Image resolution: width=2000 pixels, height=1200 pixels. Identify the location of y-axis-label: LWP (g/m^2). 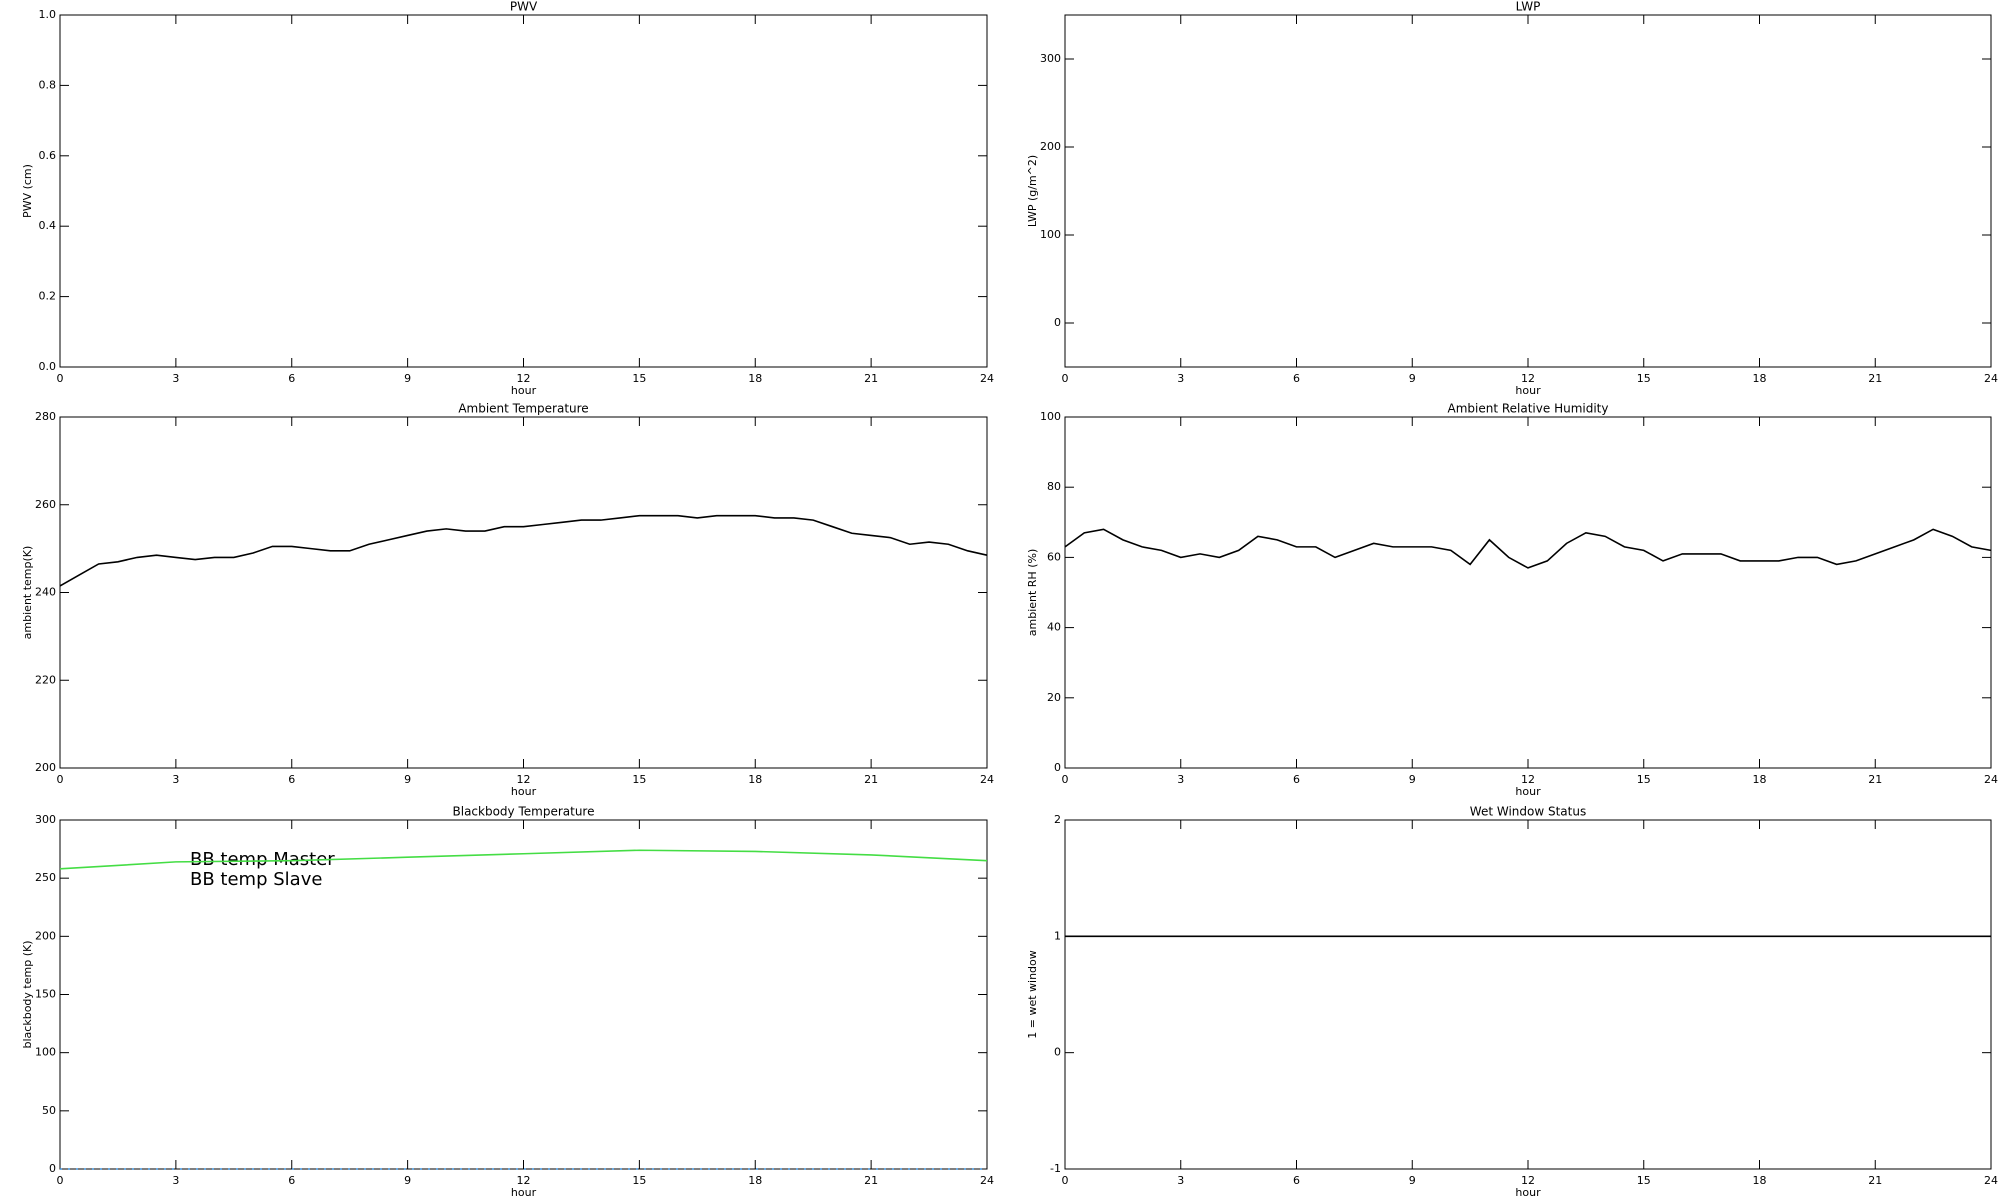
(1032, 191).